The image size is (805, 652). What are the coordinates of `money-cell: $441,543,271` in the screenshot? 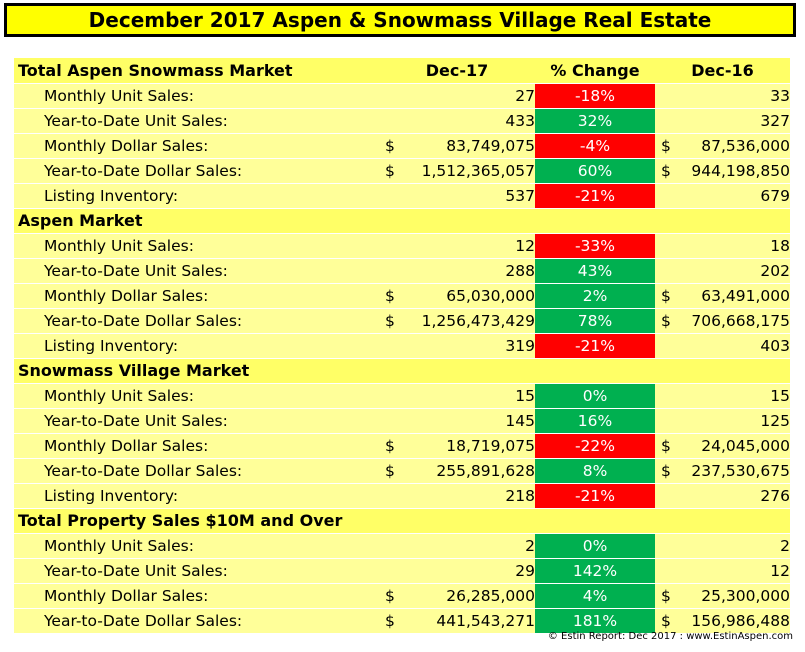 It's located at (457, 621).